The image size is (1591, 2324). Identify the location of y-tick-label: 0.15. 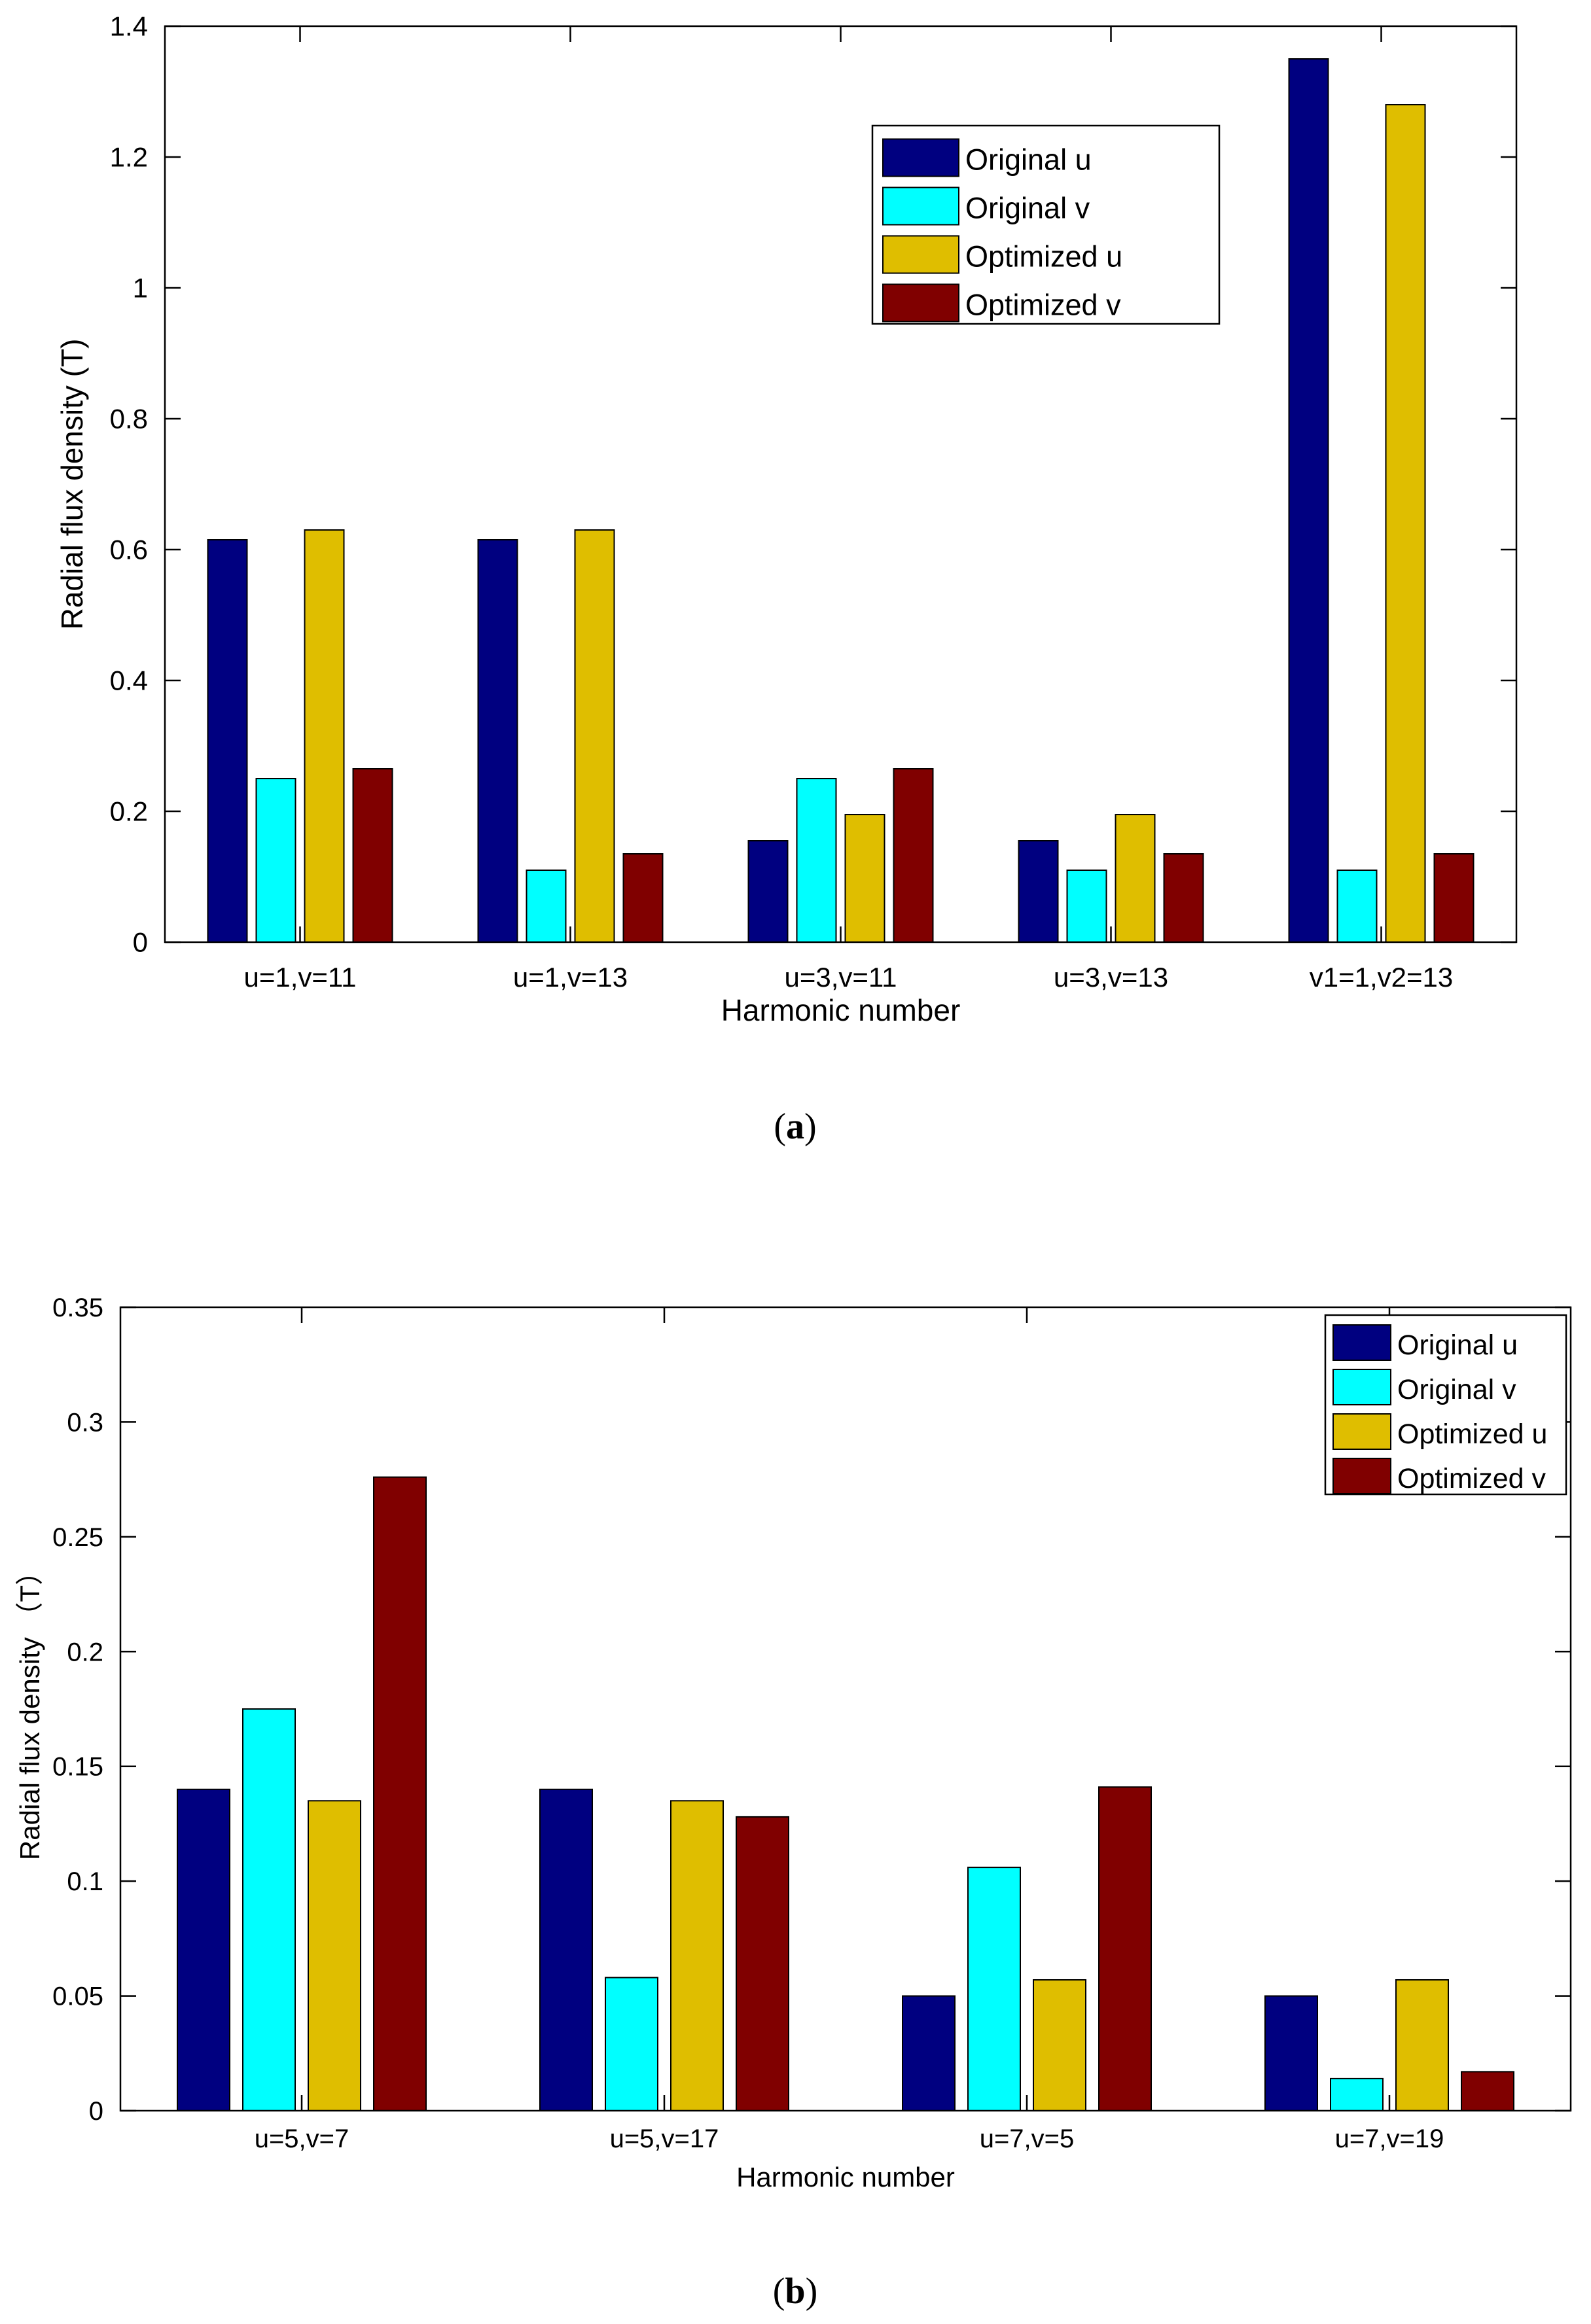
(77, 1768).